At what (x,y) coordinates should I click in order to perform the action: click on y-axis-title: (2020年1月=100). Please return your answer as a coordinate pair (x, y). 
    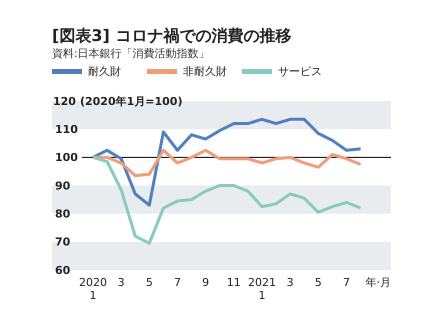
    Looking at the image, I should click on (131, 101).